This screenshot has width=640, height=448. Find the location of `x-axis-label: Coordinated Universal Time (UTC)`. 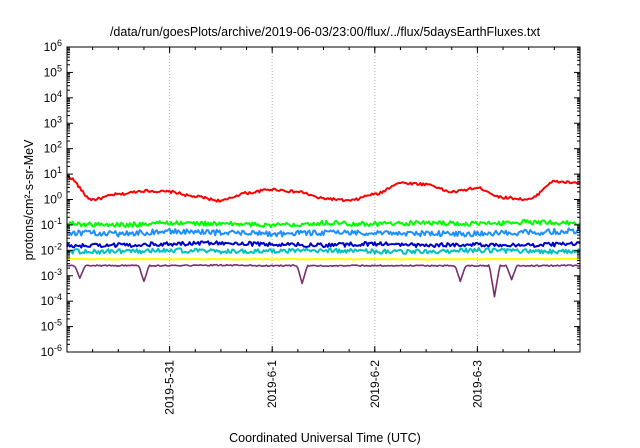

x-axis-label: Coordinated Universal Time (UTC) is located at coordinates (325, 438).